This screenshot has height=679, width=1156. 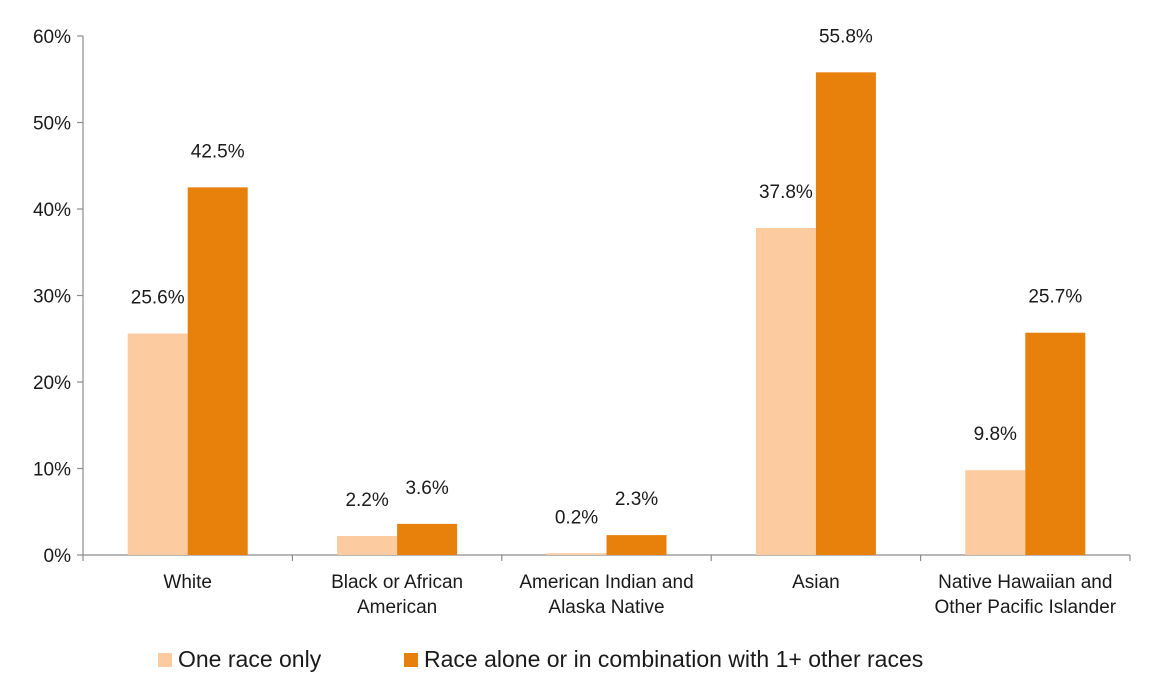 I want to click on data-label: 37.8%, so click(x=786, y=192).